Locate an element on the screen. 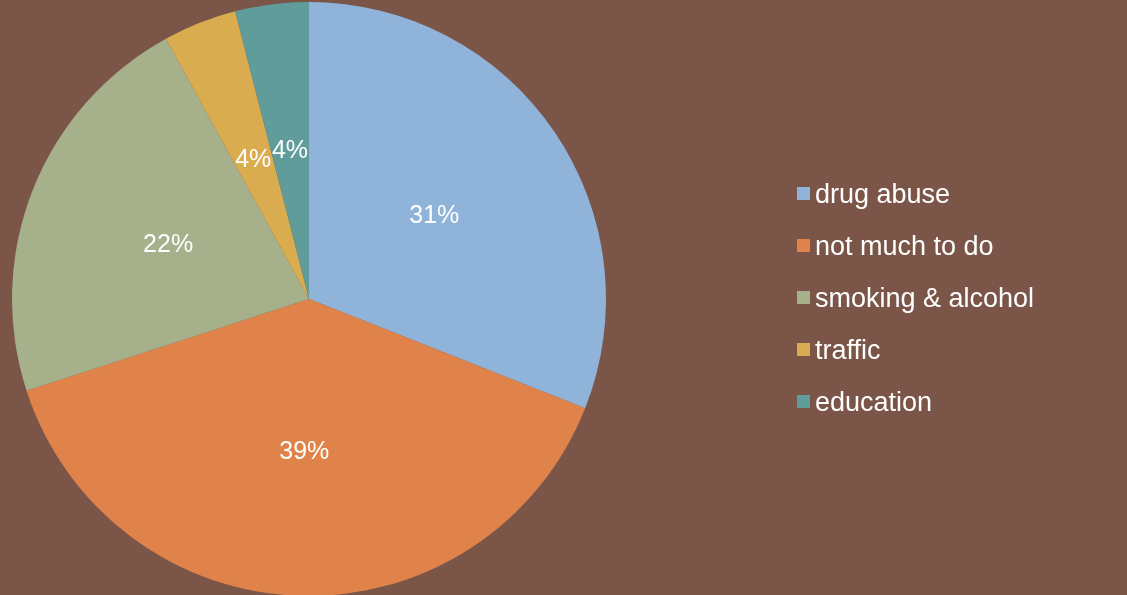 The image size is (1127, 595). legend-label: drug abuse is located at coordinates (883, 193).